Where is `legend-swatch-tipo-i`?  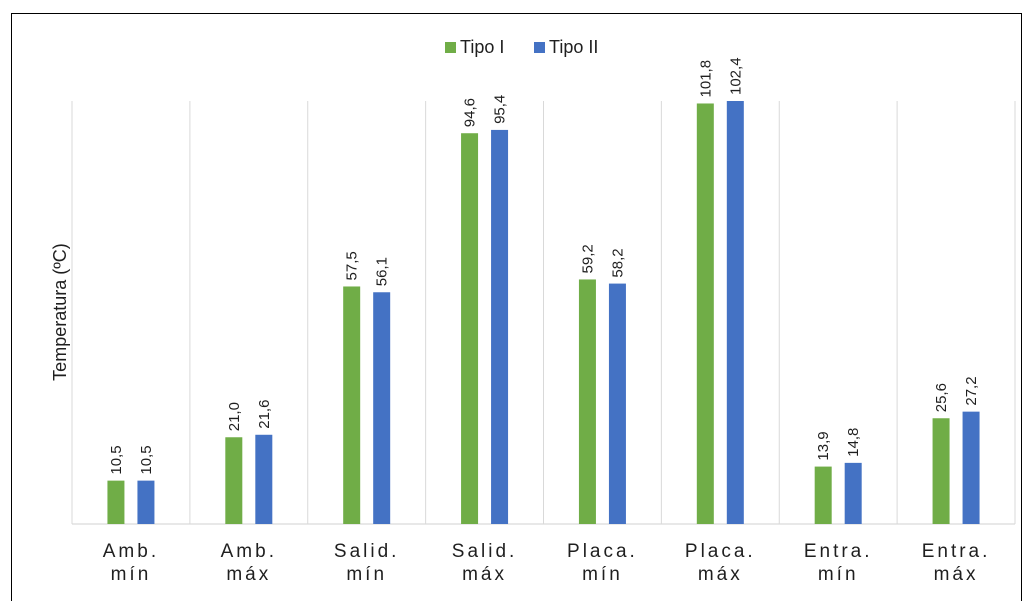 legend-swatch-tipo-i is located at coordinates (450, 47).